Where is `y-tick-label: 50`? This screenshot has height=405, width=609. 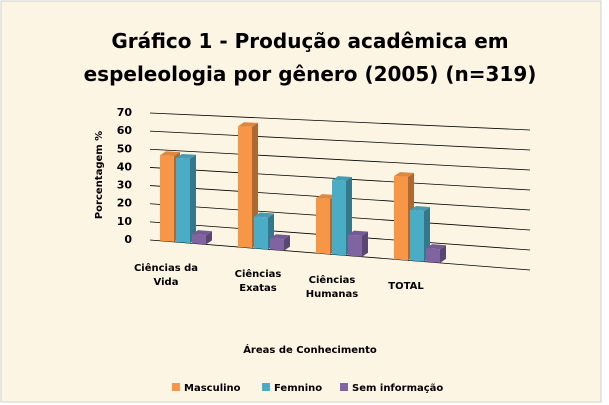
y-tick-label: 50 is located at coordinates (125, 148).